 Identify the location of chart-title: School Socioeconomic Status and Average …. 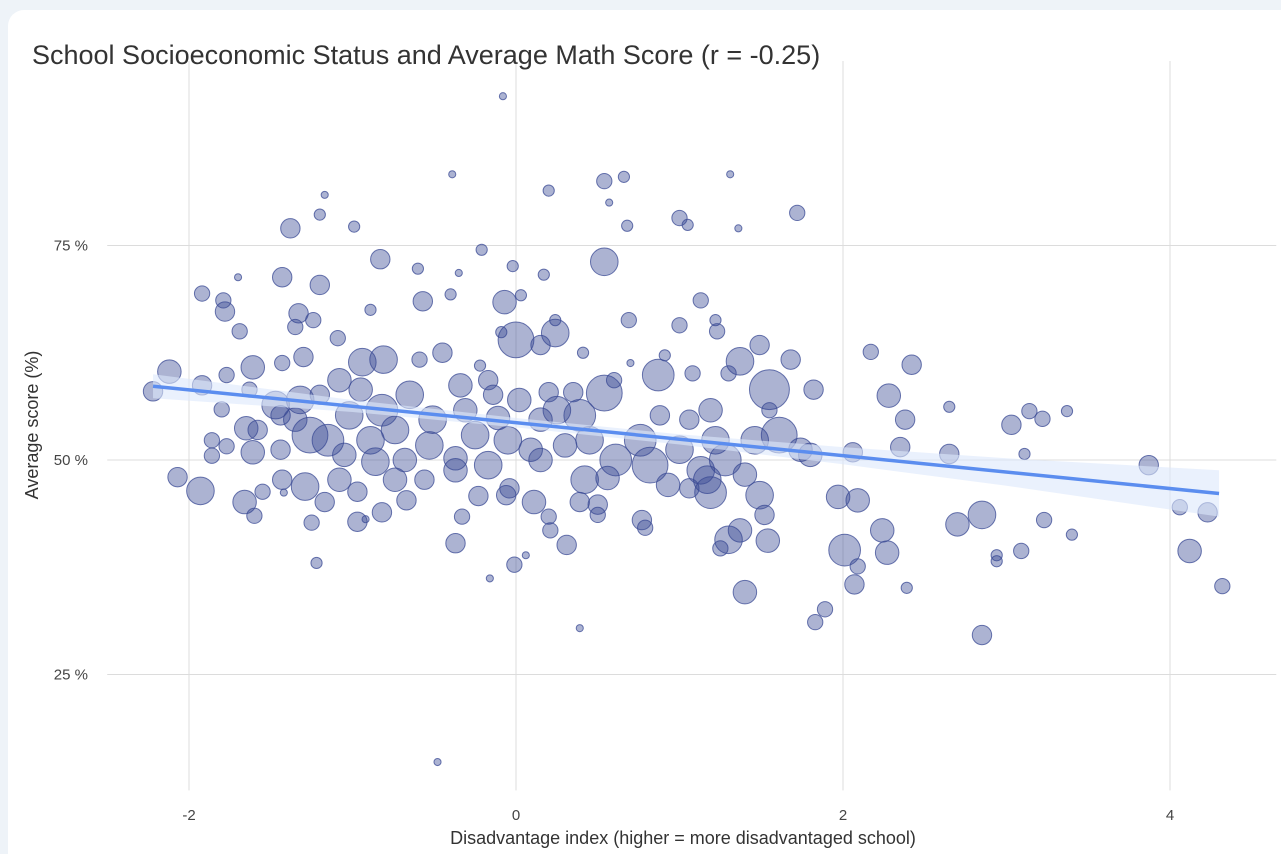
(426, 55).